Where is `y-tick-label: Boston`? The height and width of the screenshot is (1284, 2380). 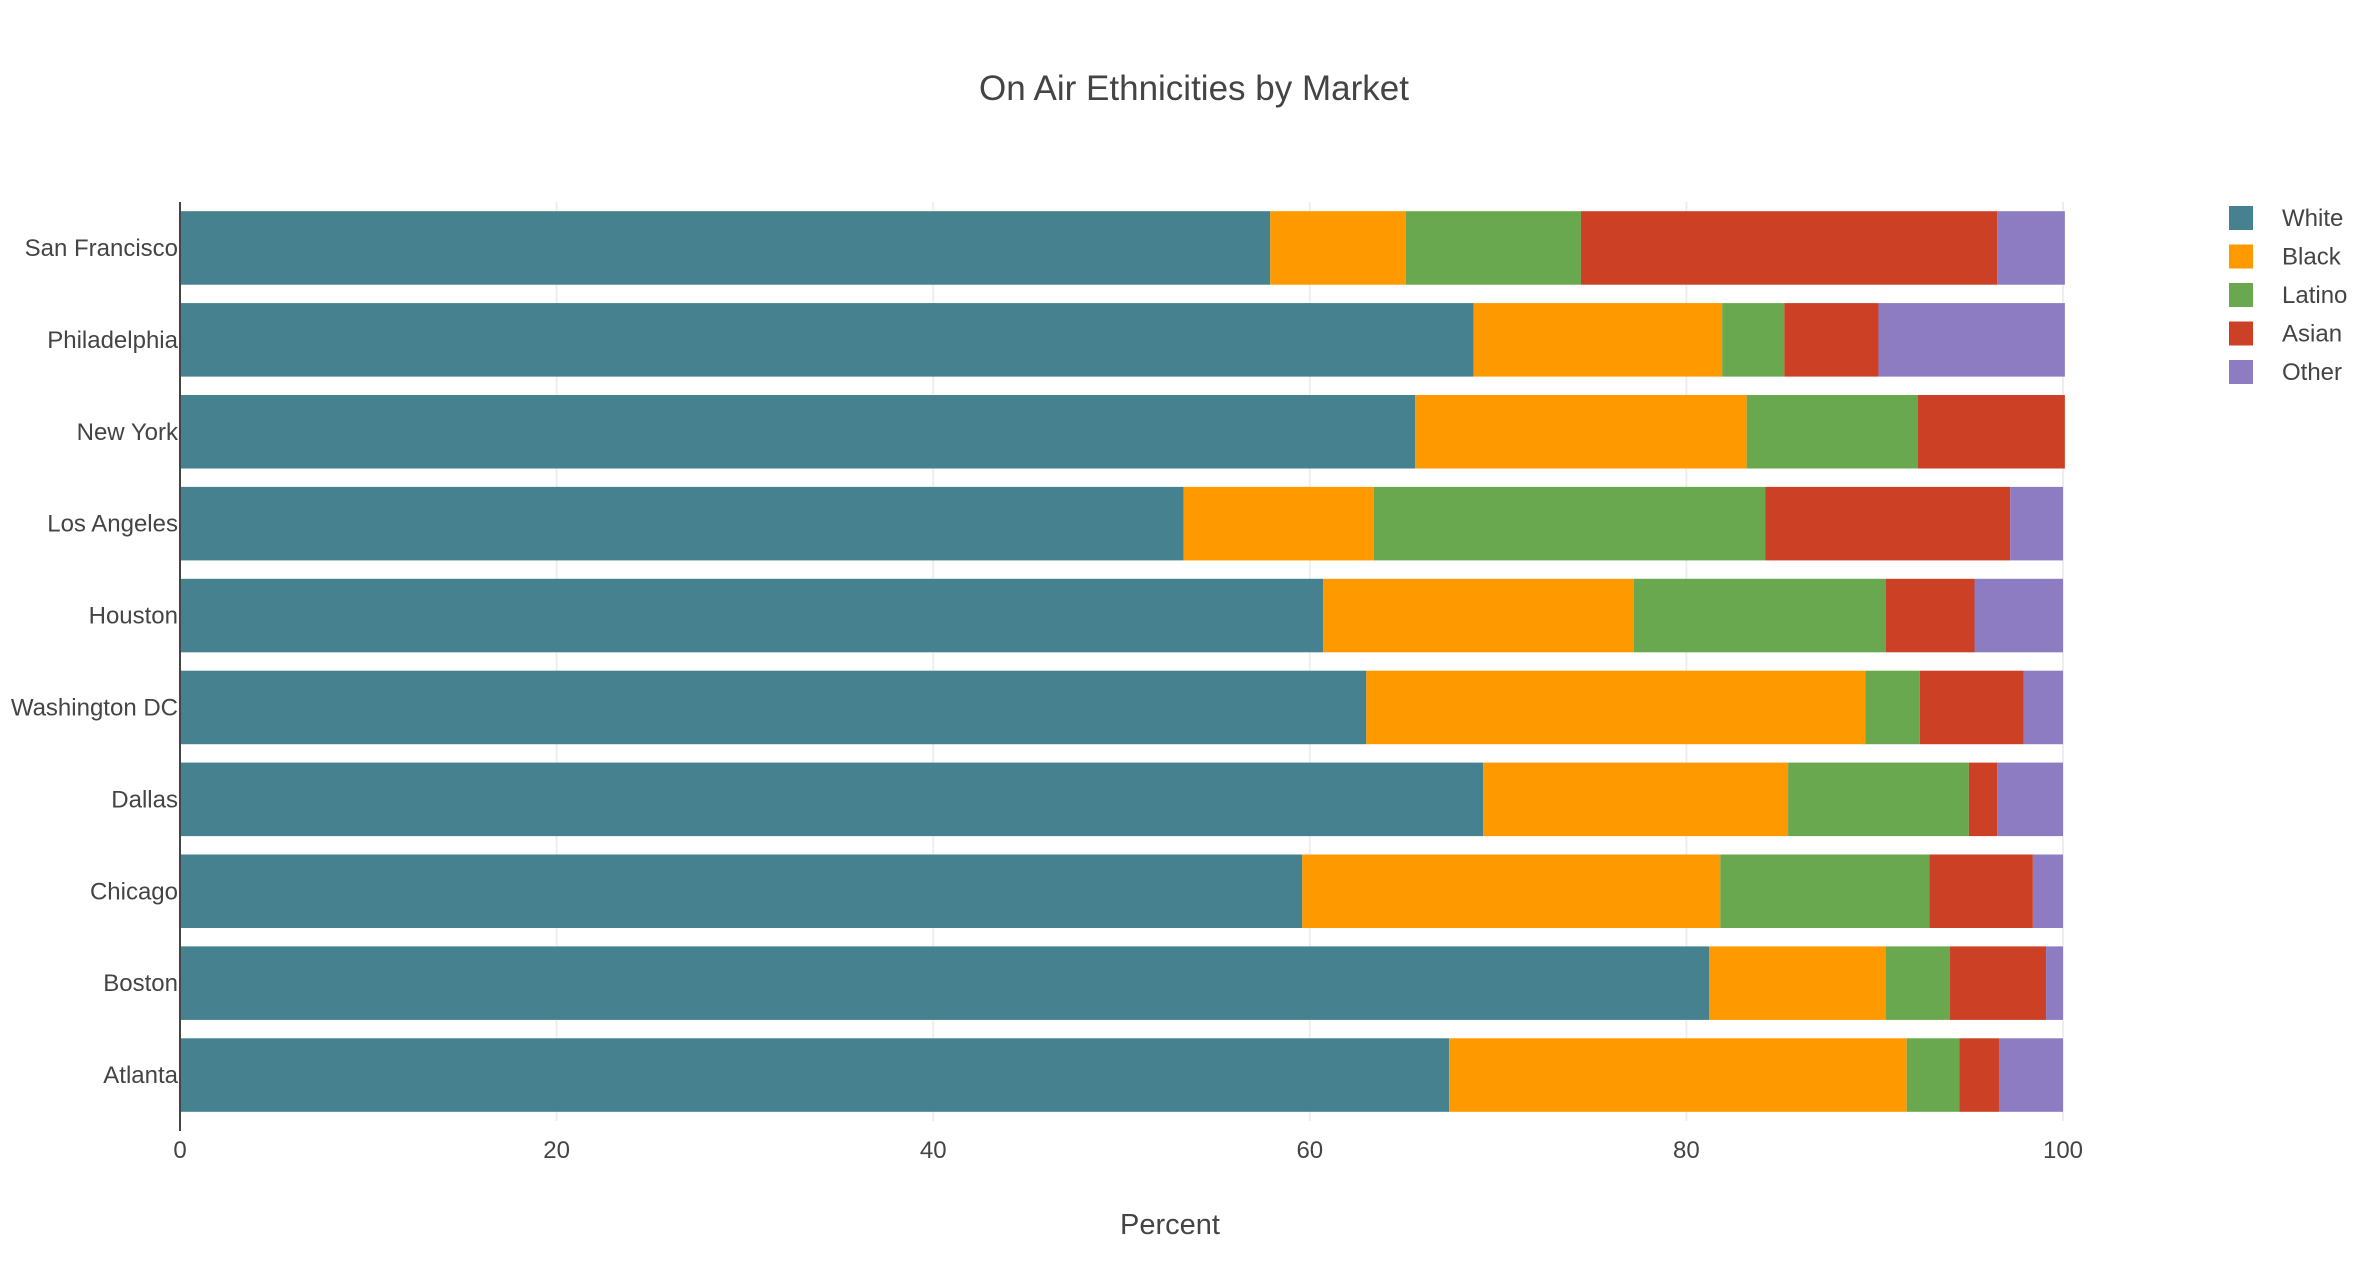 y-tick-label: Boston is located at coordinates (140, 983).